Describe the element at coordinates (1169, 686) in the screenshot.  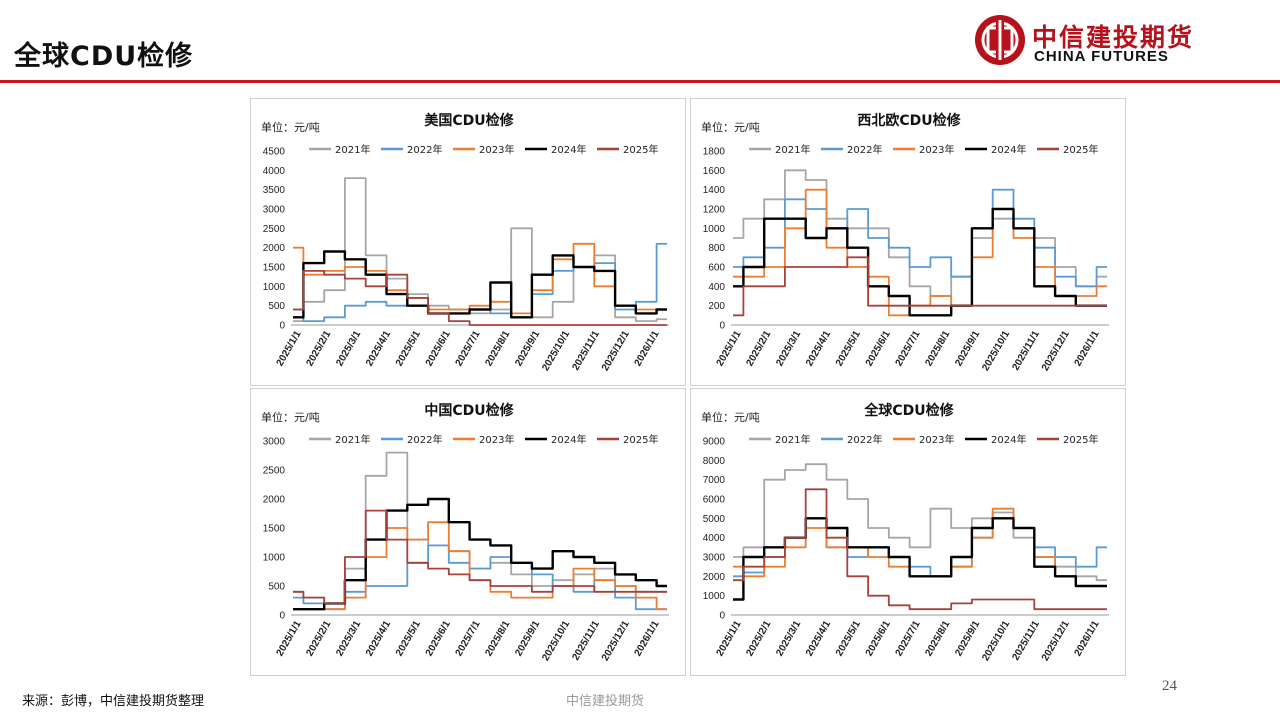
I see `page-number: 24` at that location.